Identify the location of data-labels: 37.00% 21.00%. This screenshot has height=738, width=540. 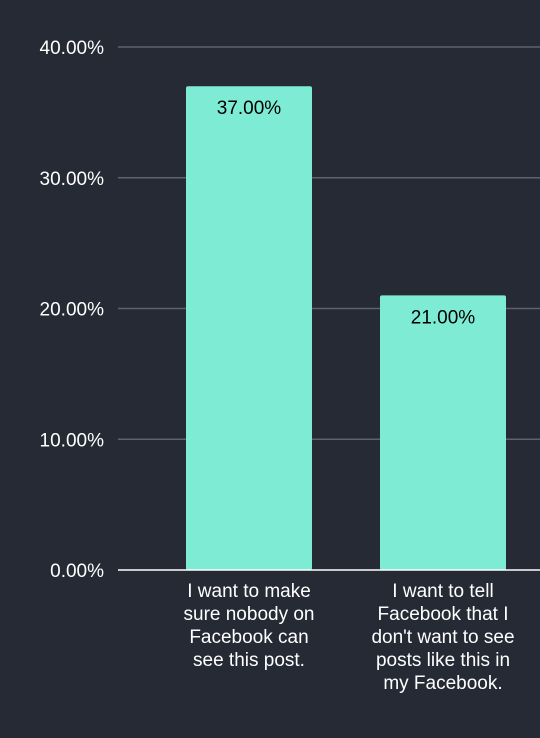
(346, 213).